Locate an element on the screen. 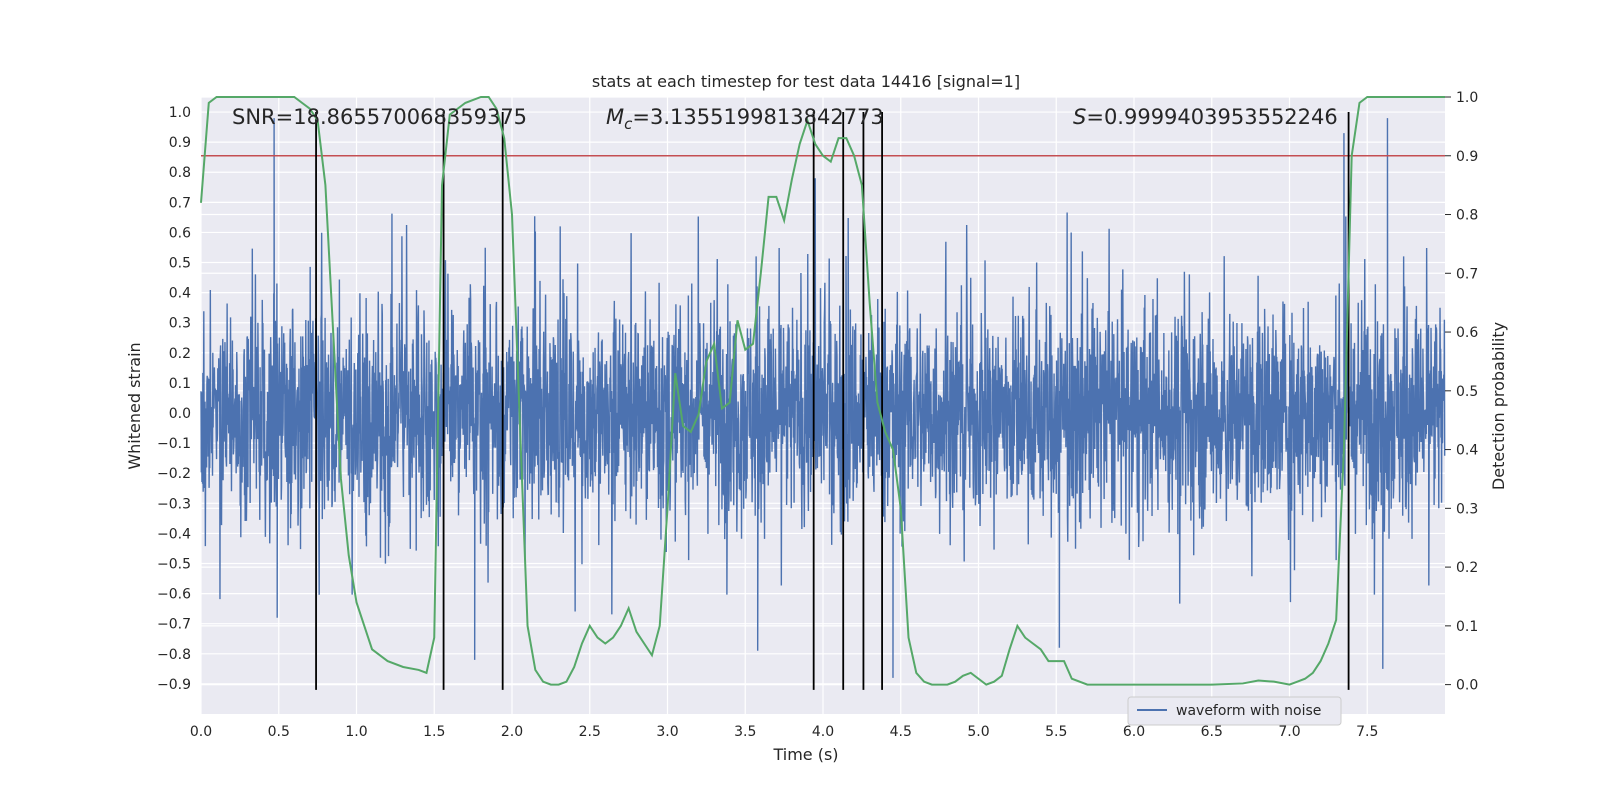 This screenshot has width=1600, height=800. score-symbol: S is located at coordinates (1079, 117).